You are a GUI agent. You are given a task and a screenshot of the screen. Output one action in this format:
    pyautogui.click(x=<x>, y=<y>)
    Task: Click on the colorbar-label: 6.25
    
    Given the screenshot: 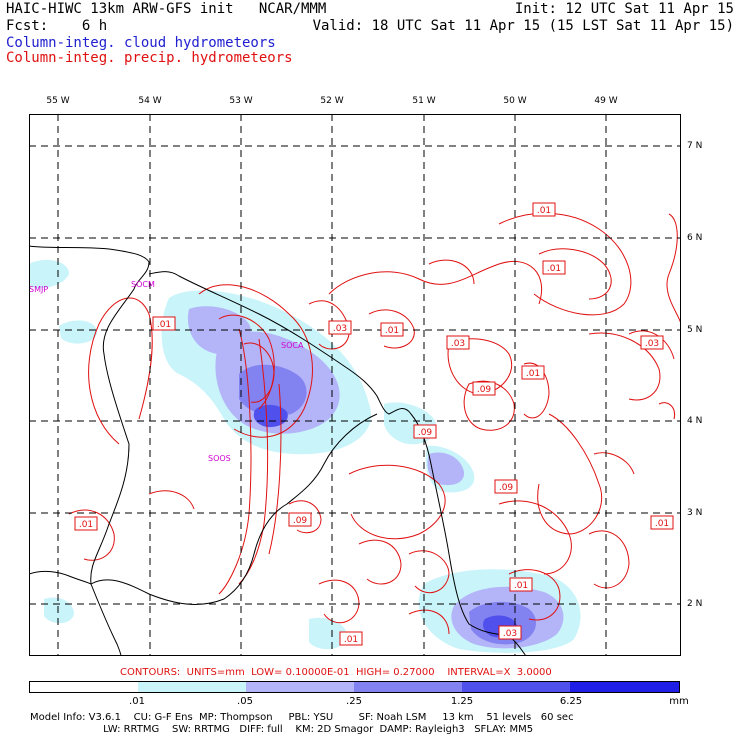 What is the action you would take?
    pyautogui.click(x=571, y=701)
    